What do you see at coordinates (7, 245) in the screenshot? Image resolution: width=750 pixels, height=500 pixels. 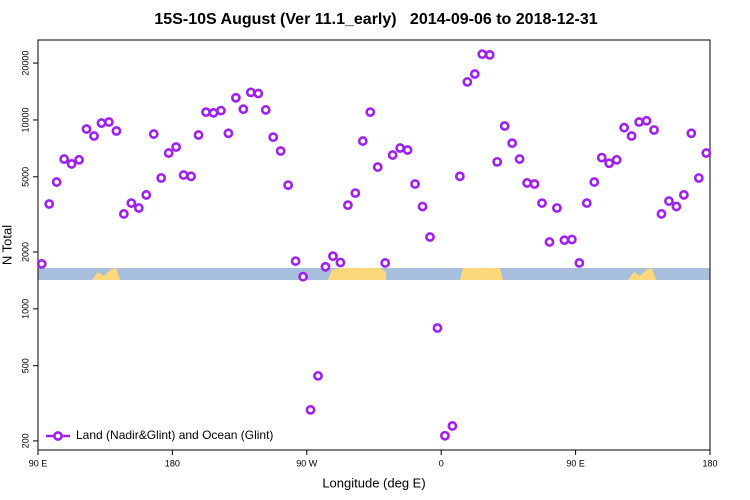 I see `y-axis-label: N Total` at bounding box center [7, 245].